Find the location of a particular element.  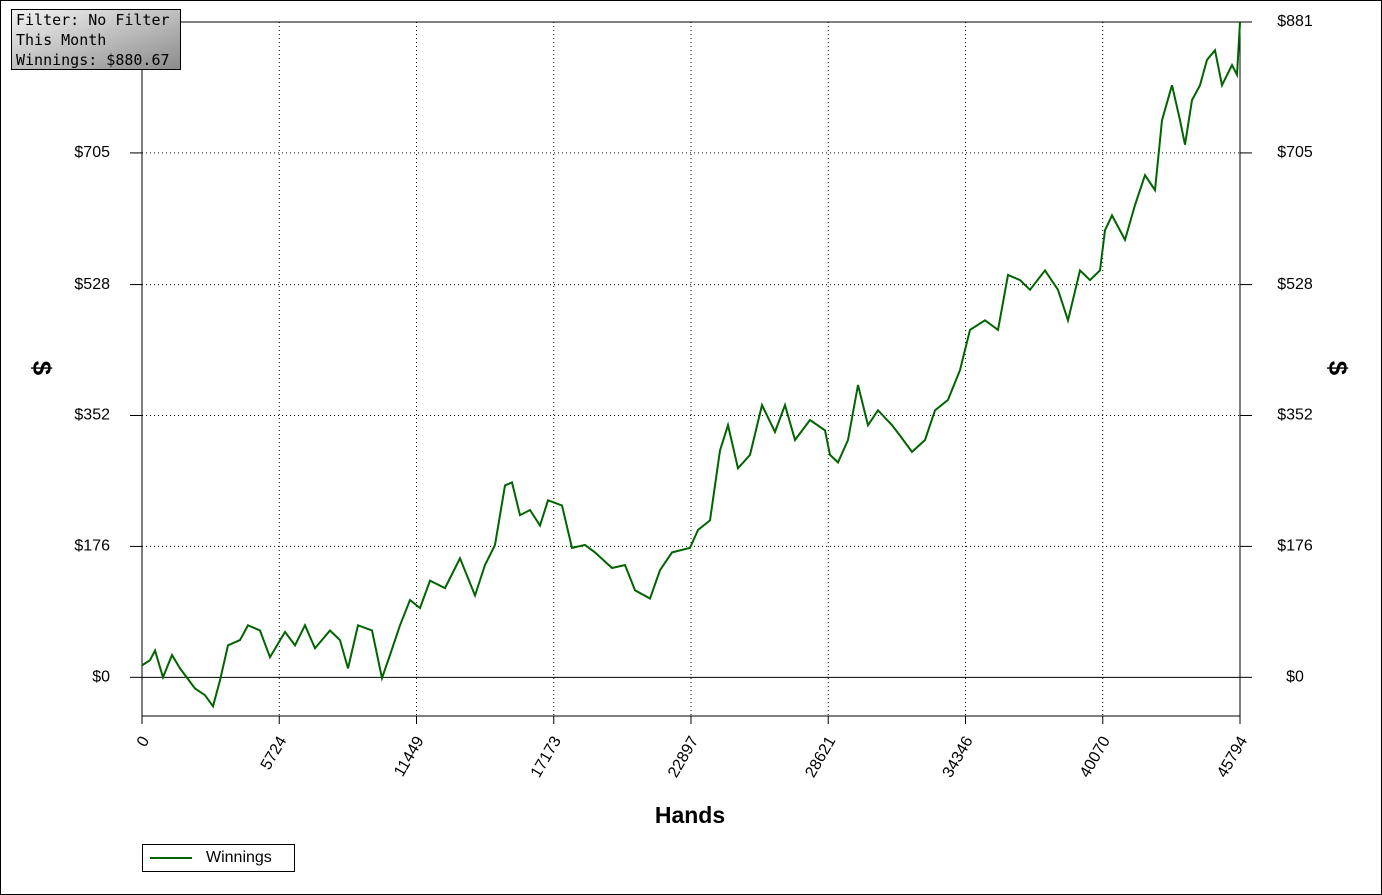

y2-axis-label: $ is located at coordinates (1338, 368).